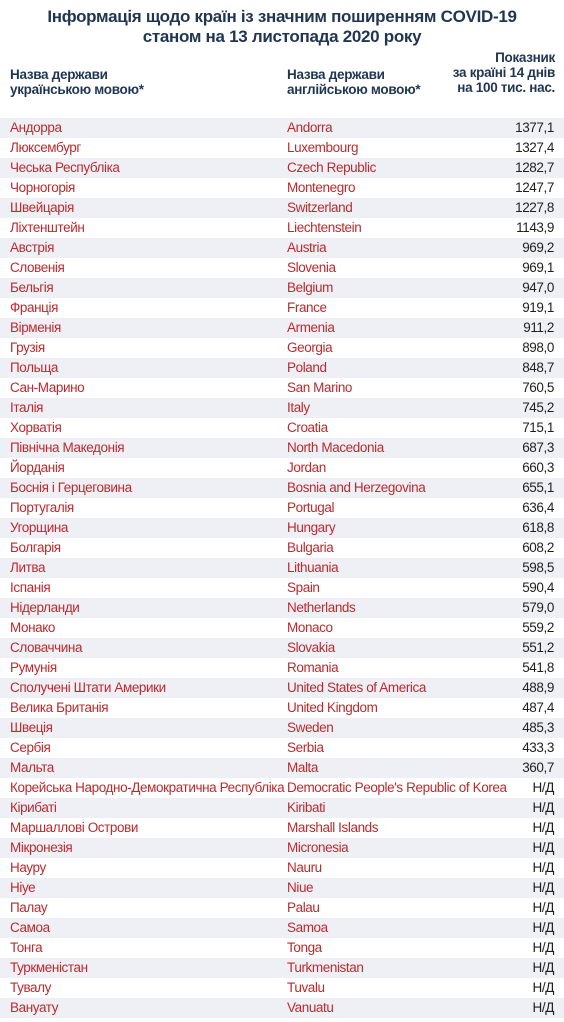  I want to click on incidence-value: 919,1, so click(538, 307).